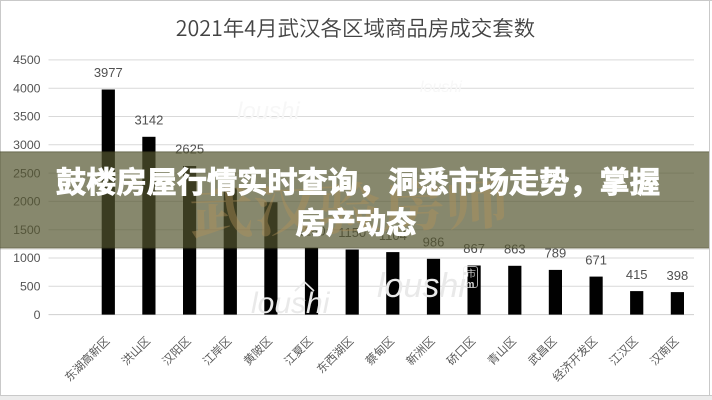 Image resolution: width=712 pixels, height=400 pixels. I want to click on svg-text: 3142, so click(148, 120).